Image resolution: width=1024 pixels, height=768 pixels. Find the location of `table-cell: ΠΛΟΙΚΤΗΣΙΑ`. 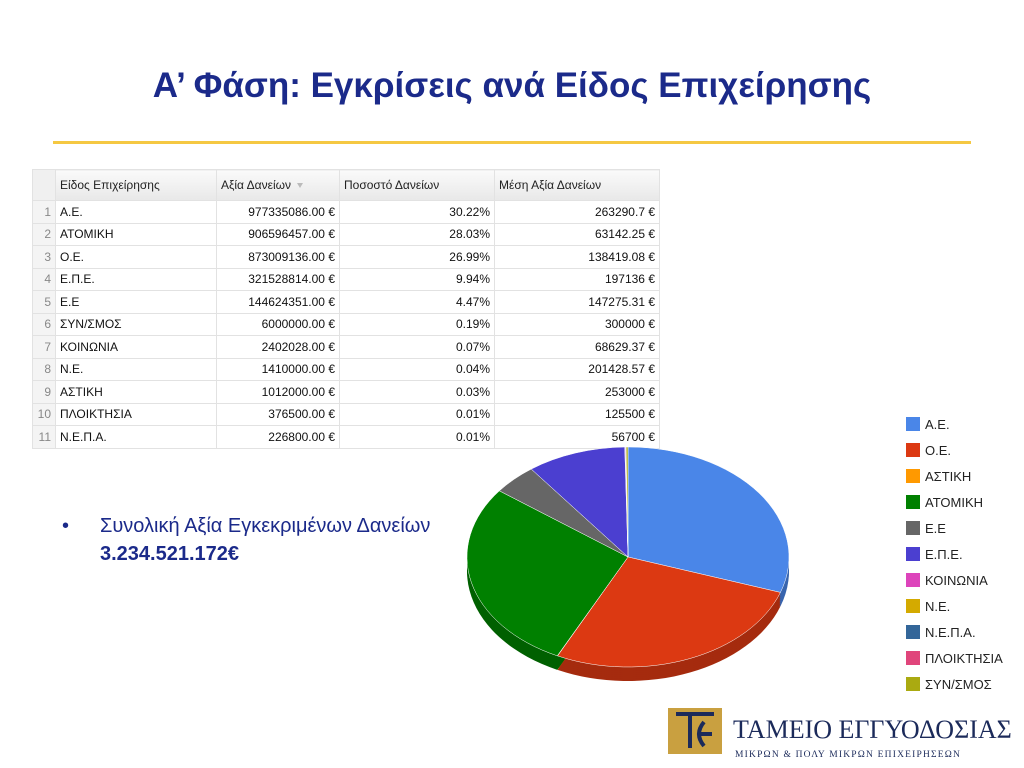

table-cell: ΠΛΟΙΚΤΗΣΙΑ is located at coordinates (136, 414).